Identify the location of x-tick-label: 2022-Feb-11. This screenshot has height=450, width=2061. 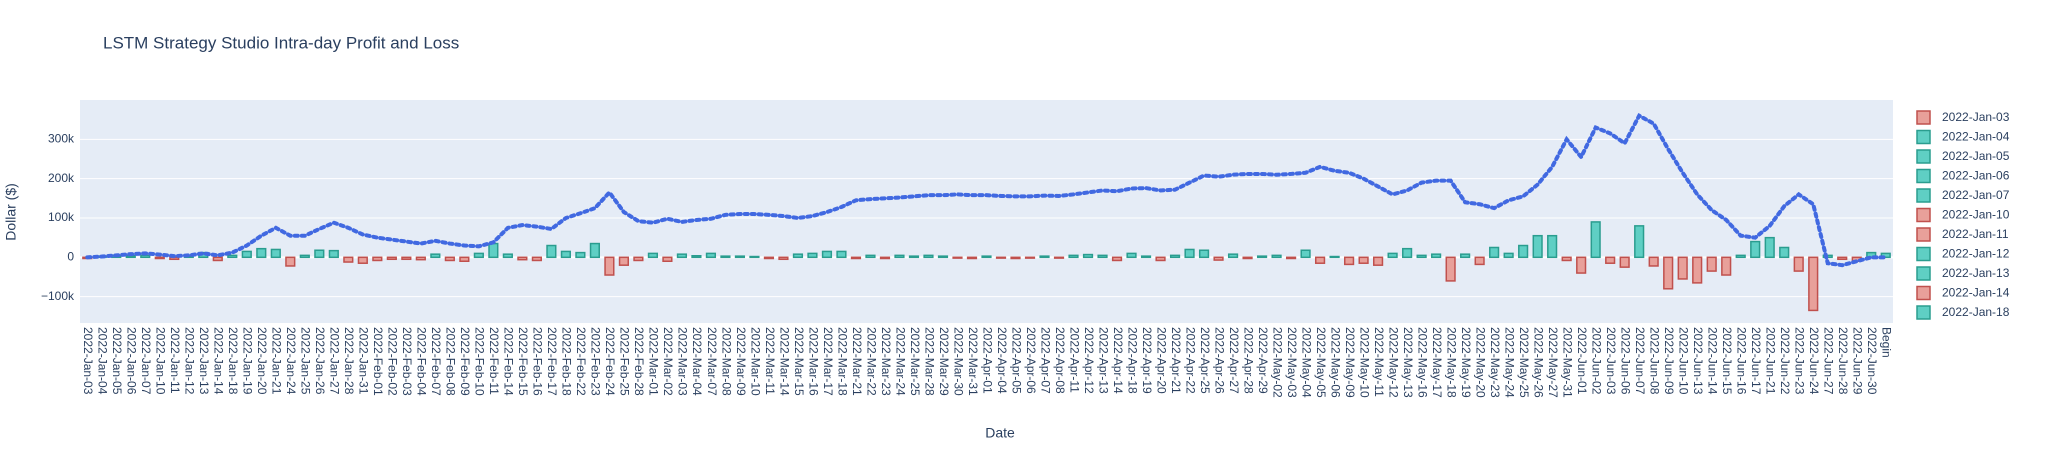
(494, 361).